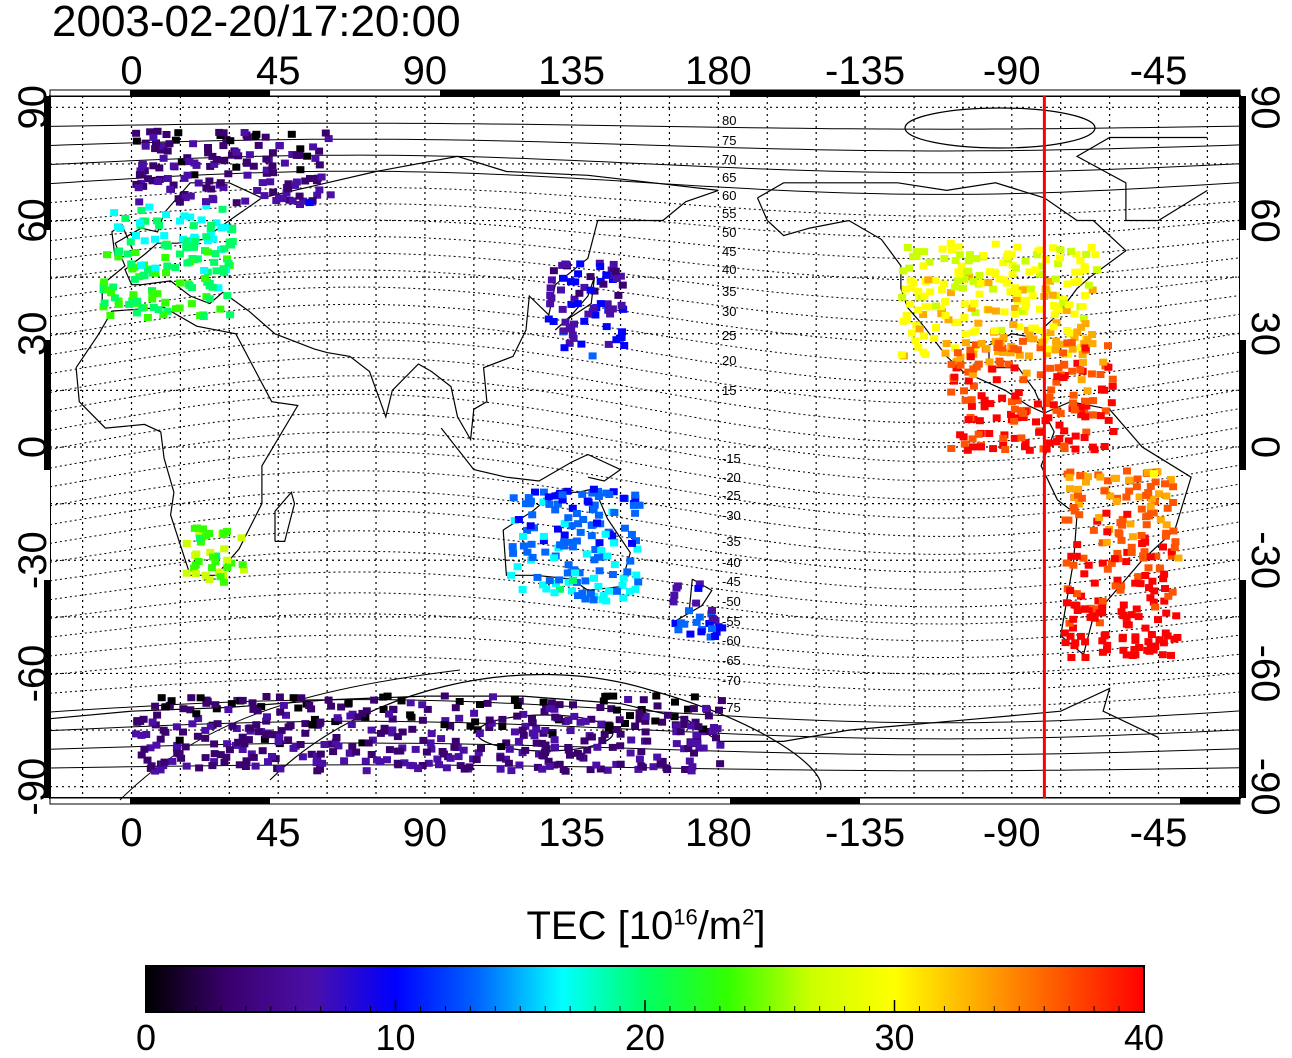  I want to click on lon-tick-top: 180, so click(718, 71).